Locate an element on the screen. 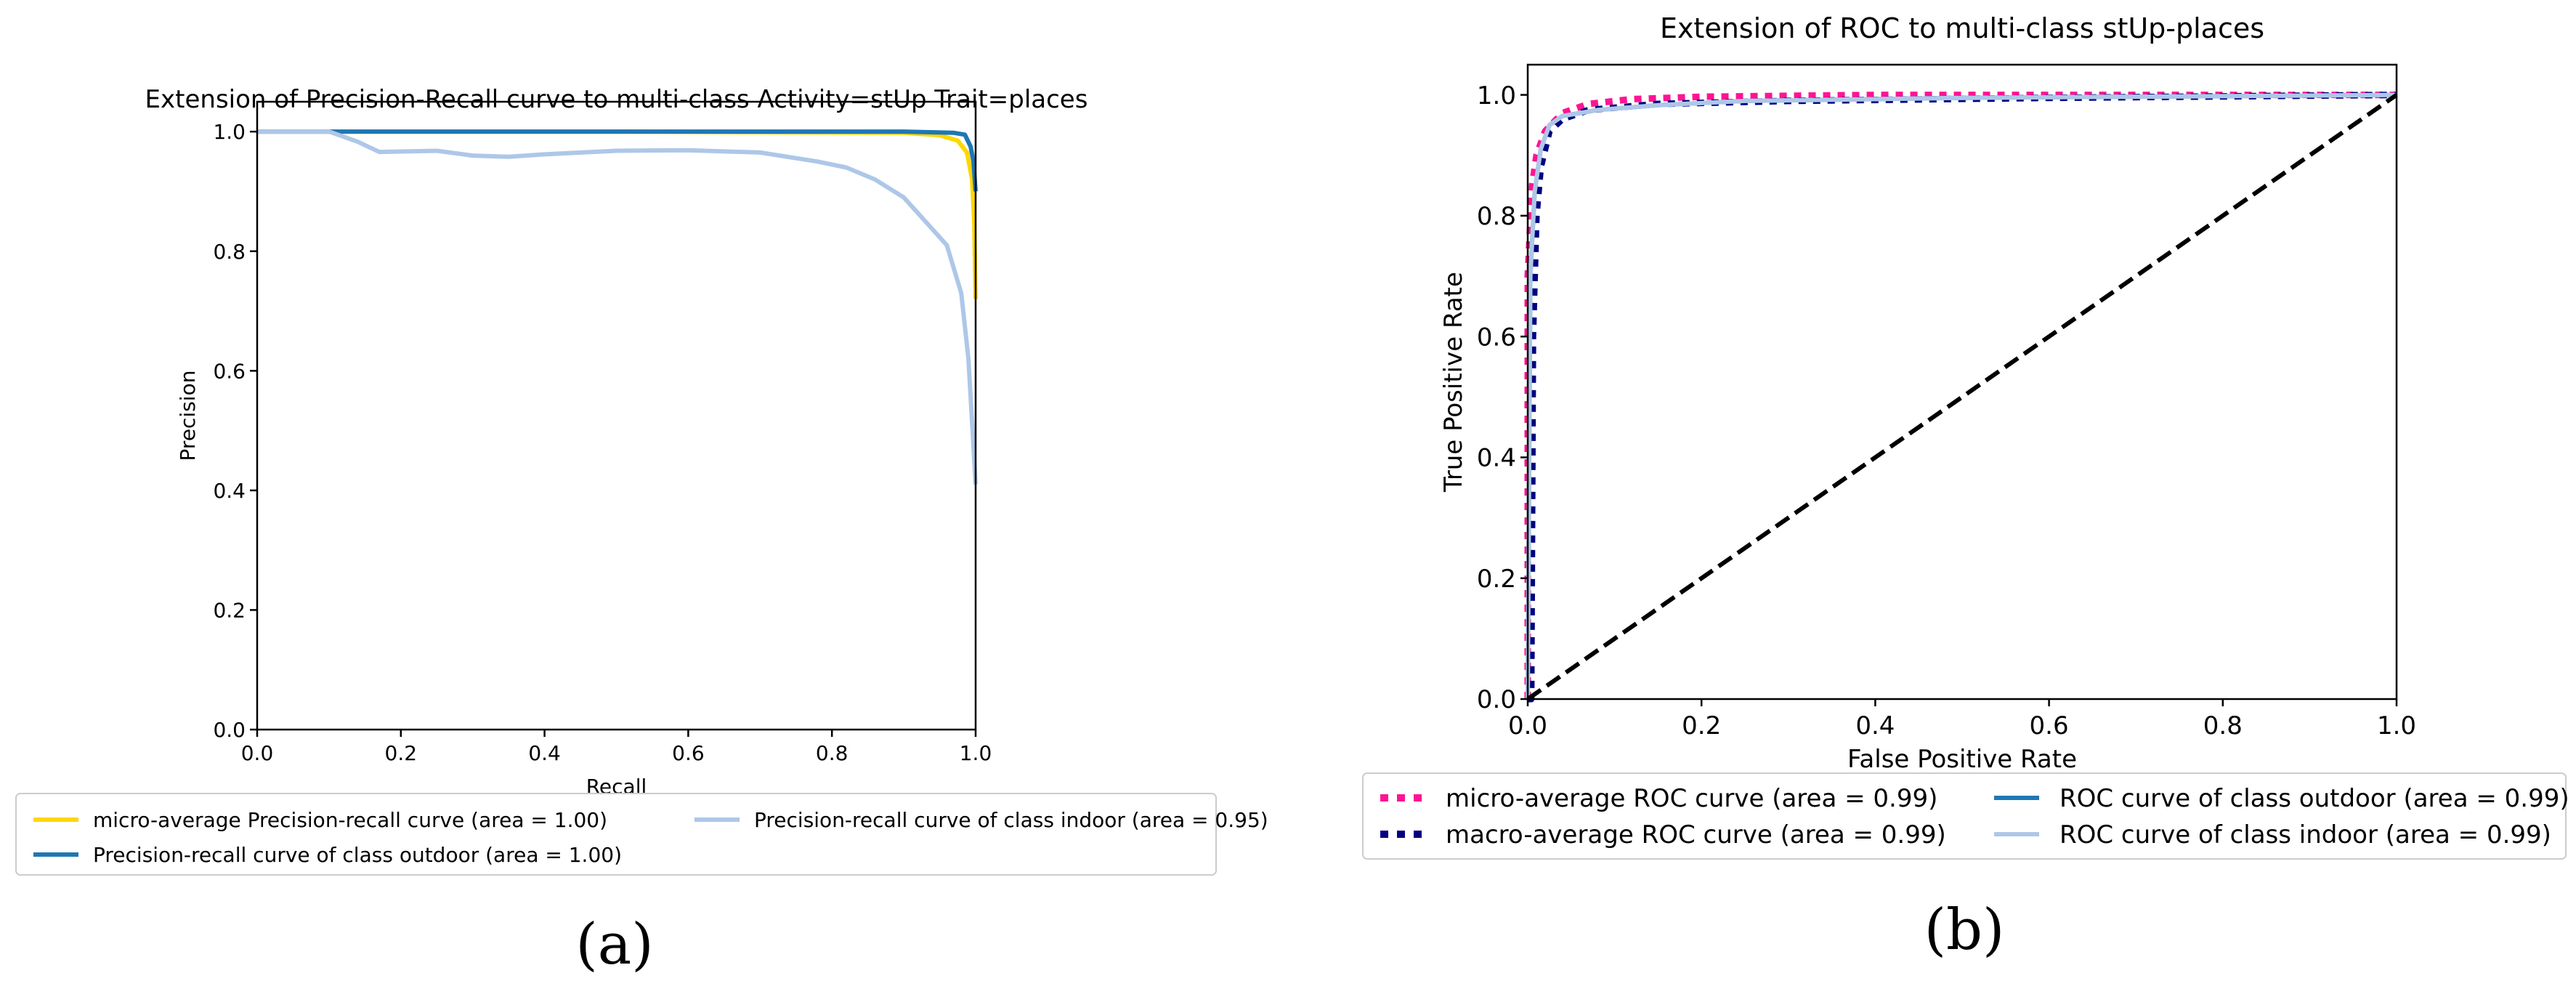 Image resolution: width=2576 pixels, height=981 pixels. y-axis-label: Precision is located at coordinates (188, 416).